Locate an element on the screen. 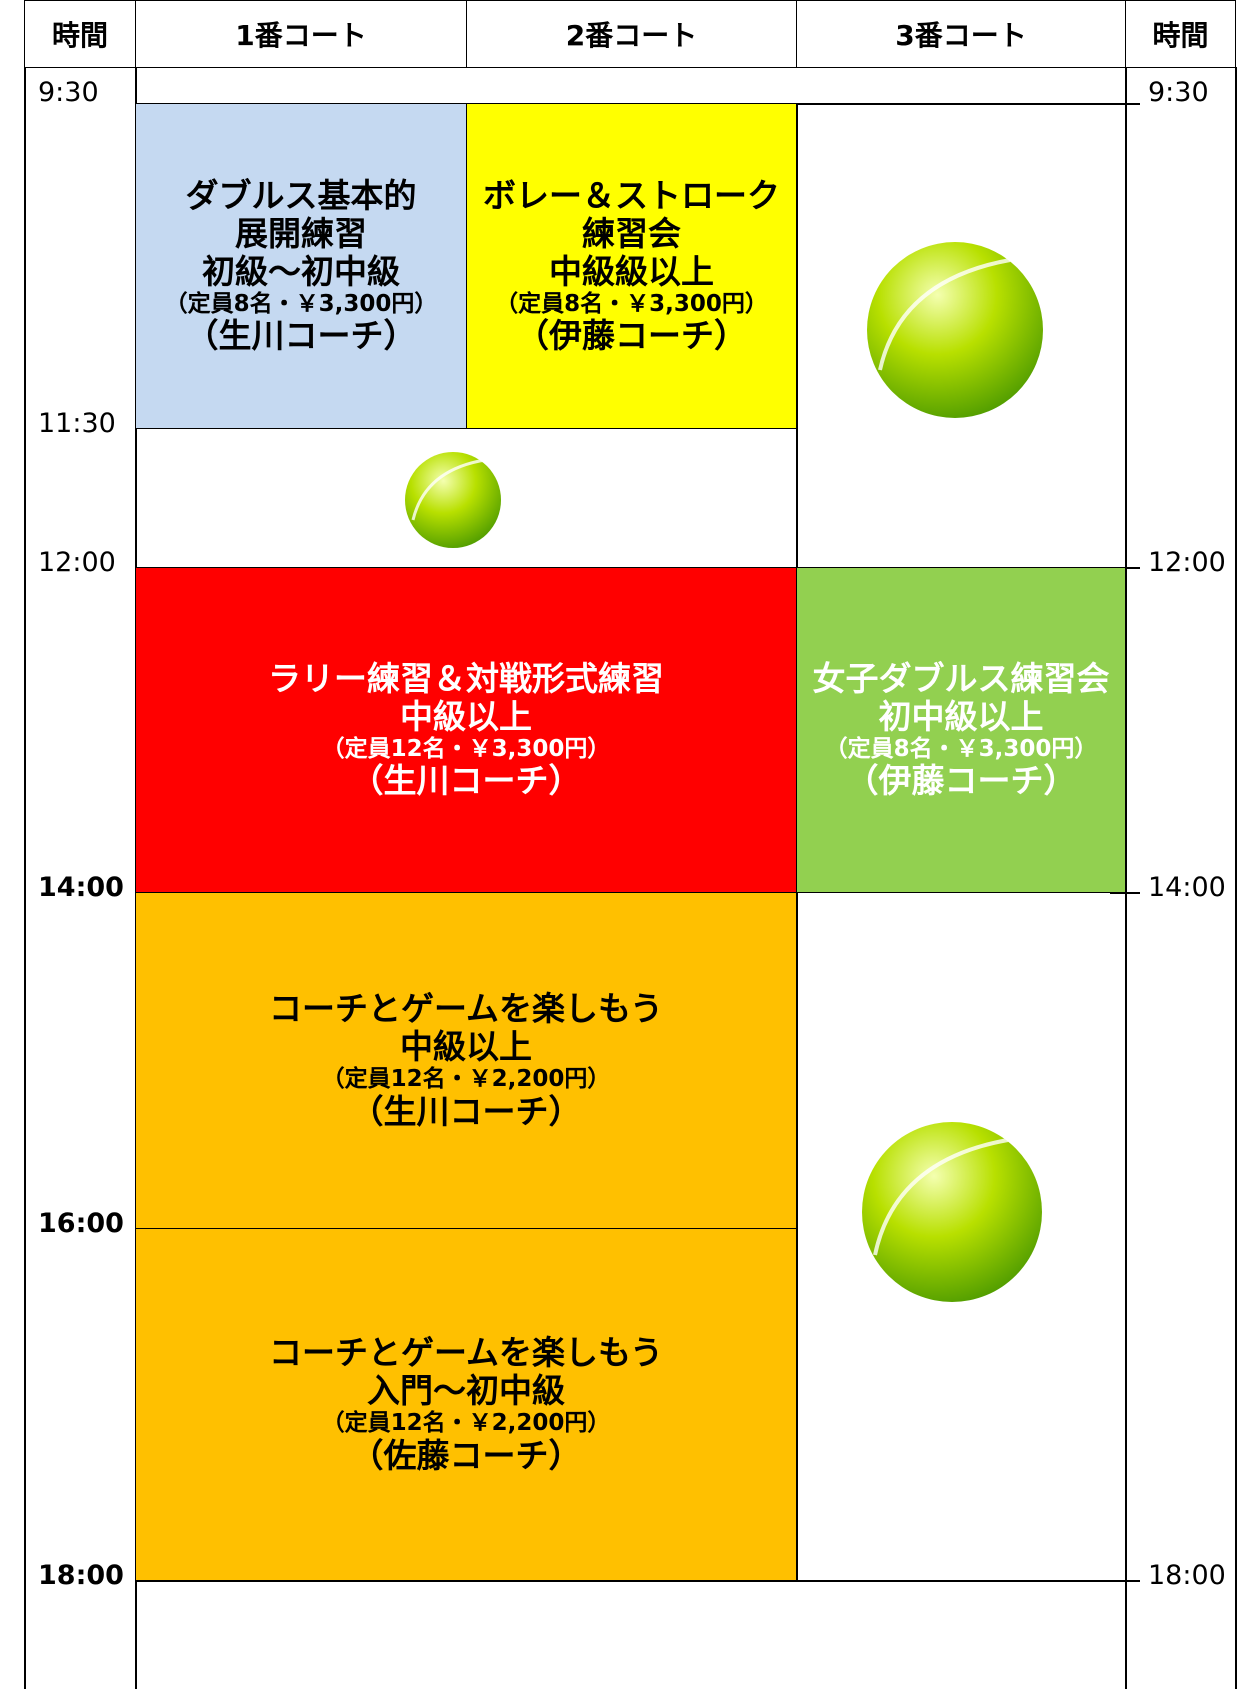 Image resolution: width=1259 pixels, height=1689 pixels. class-capacity: （定員12名・￥3,300円） is located at coordinates (466, 748).